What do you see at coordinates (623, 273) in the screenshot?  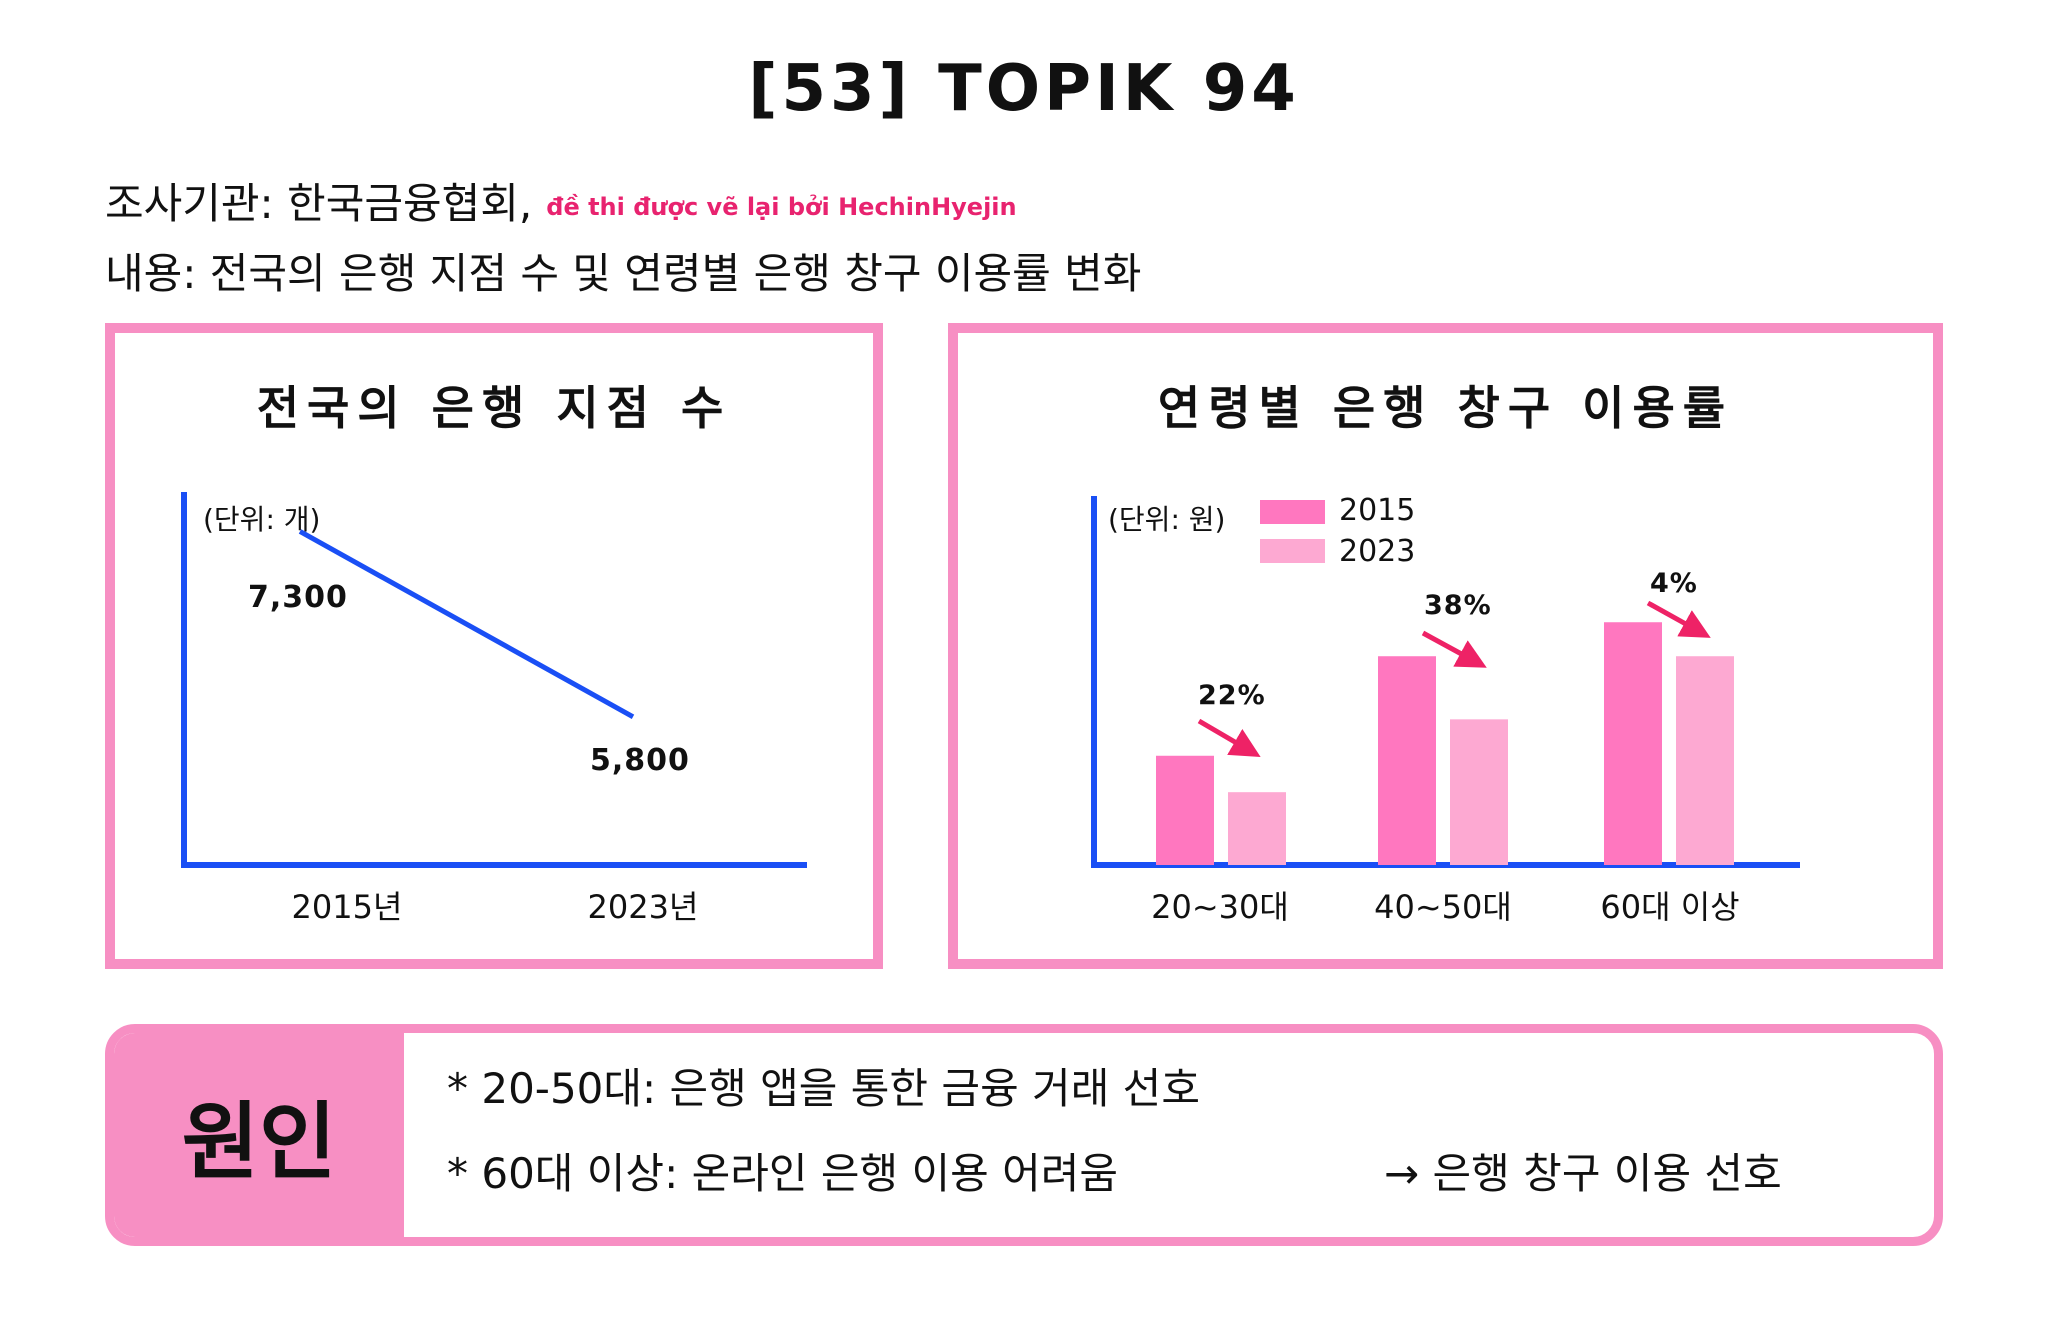 I see `content-line: 내용: 전국의 은행 지점 수 및 연령별 은행 창구 이용률 변화` at bounding box center [623, 273].